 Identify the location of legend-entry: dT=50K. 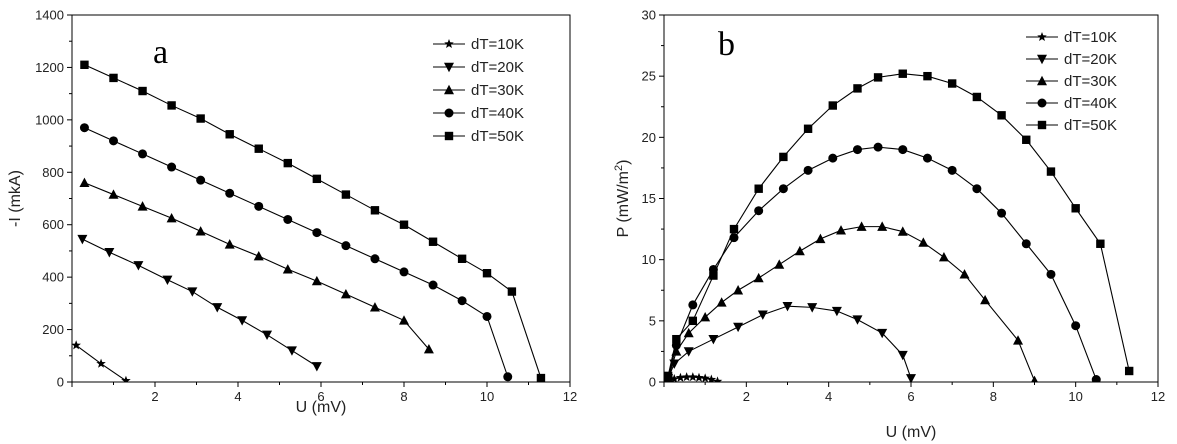
(478, 136).